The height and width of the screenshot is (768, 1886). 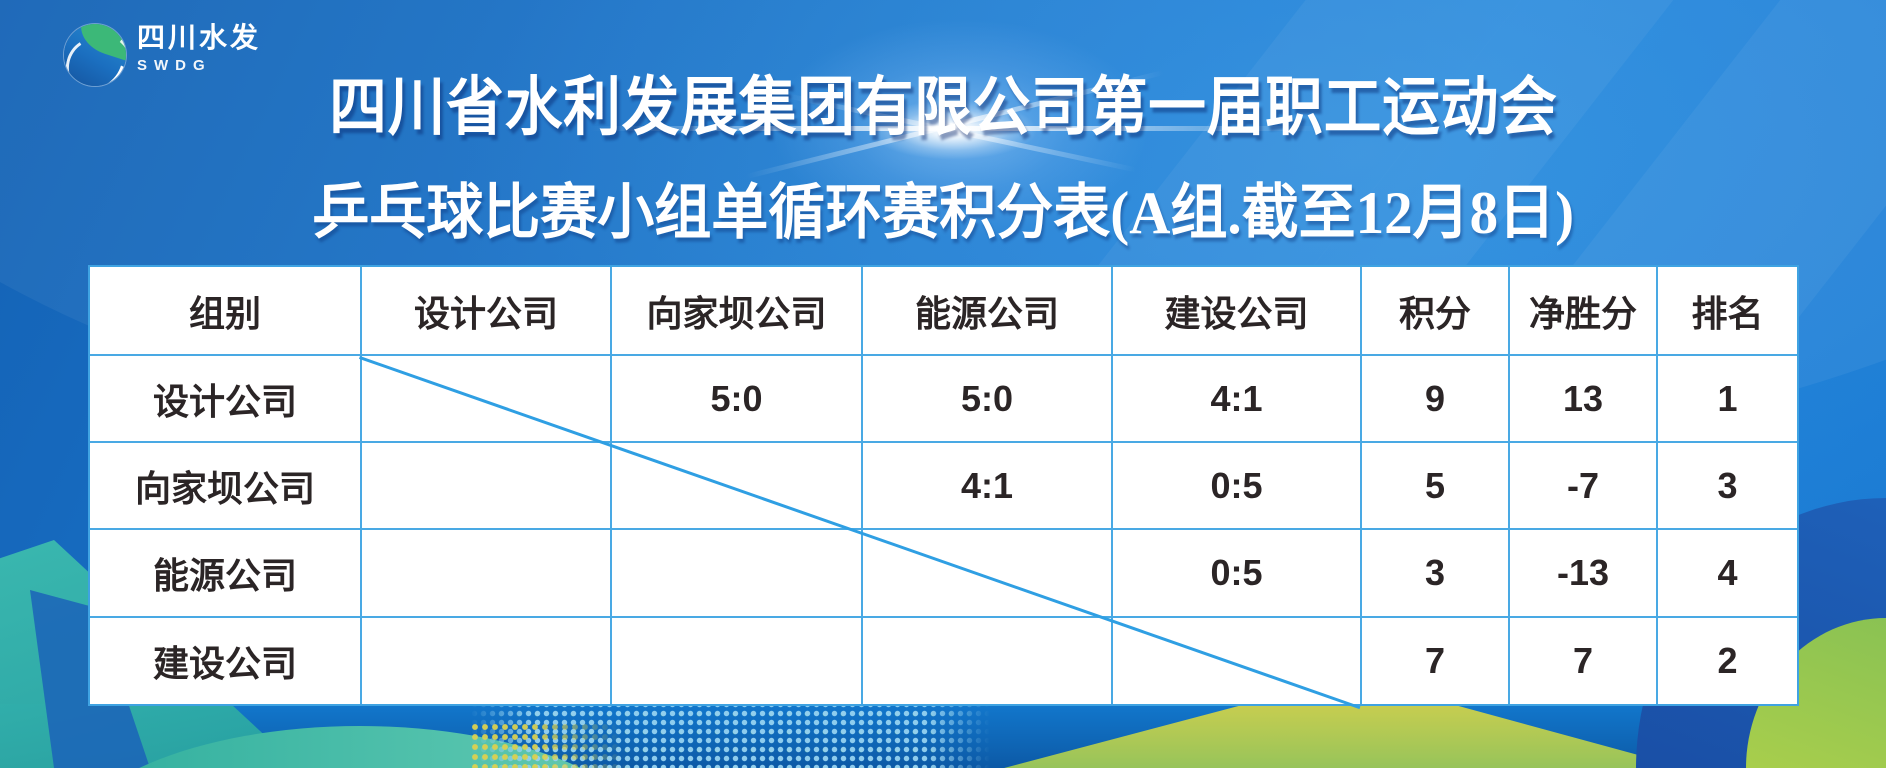 What do you see at coordinates (226, 399) in the screenshot?
I see `team-name-cell: 设计公司` at bounding box center [226, 399].